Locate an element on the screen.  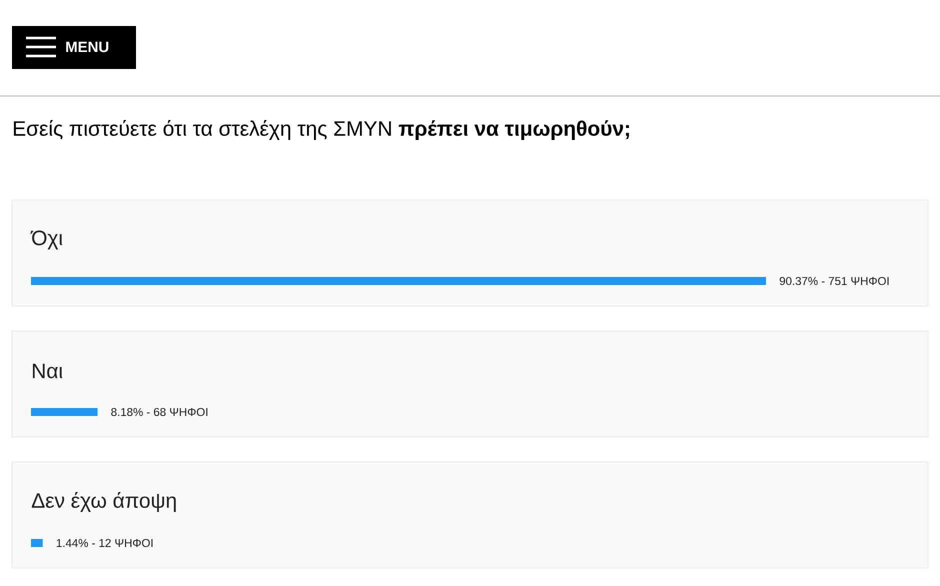
y-tick-label: Όχι is located at coordinates (46, 240).